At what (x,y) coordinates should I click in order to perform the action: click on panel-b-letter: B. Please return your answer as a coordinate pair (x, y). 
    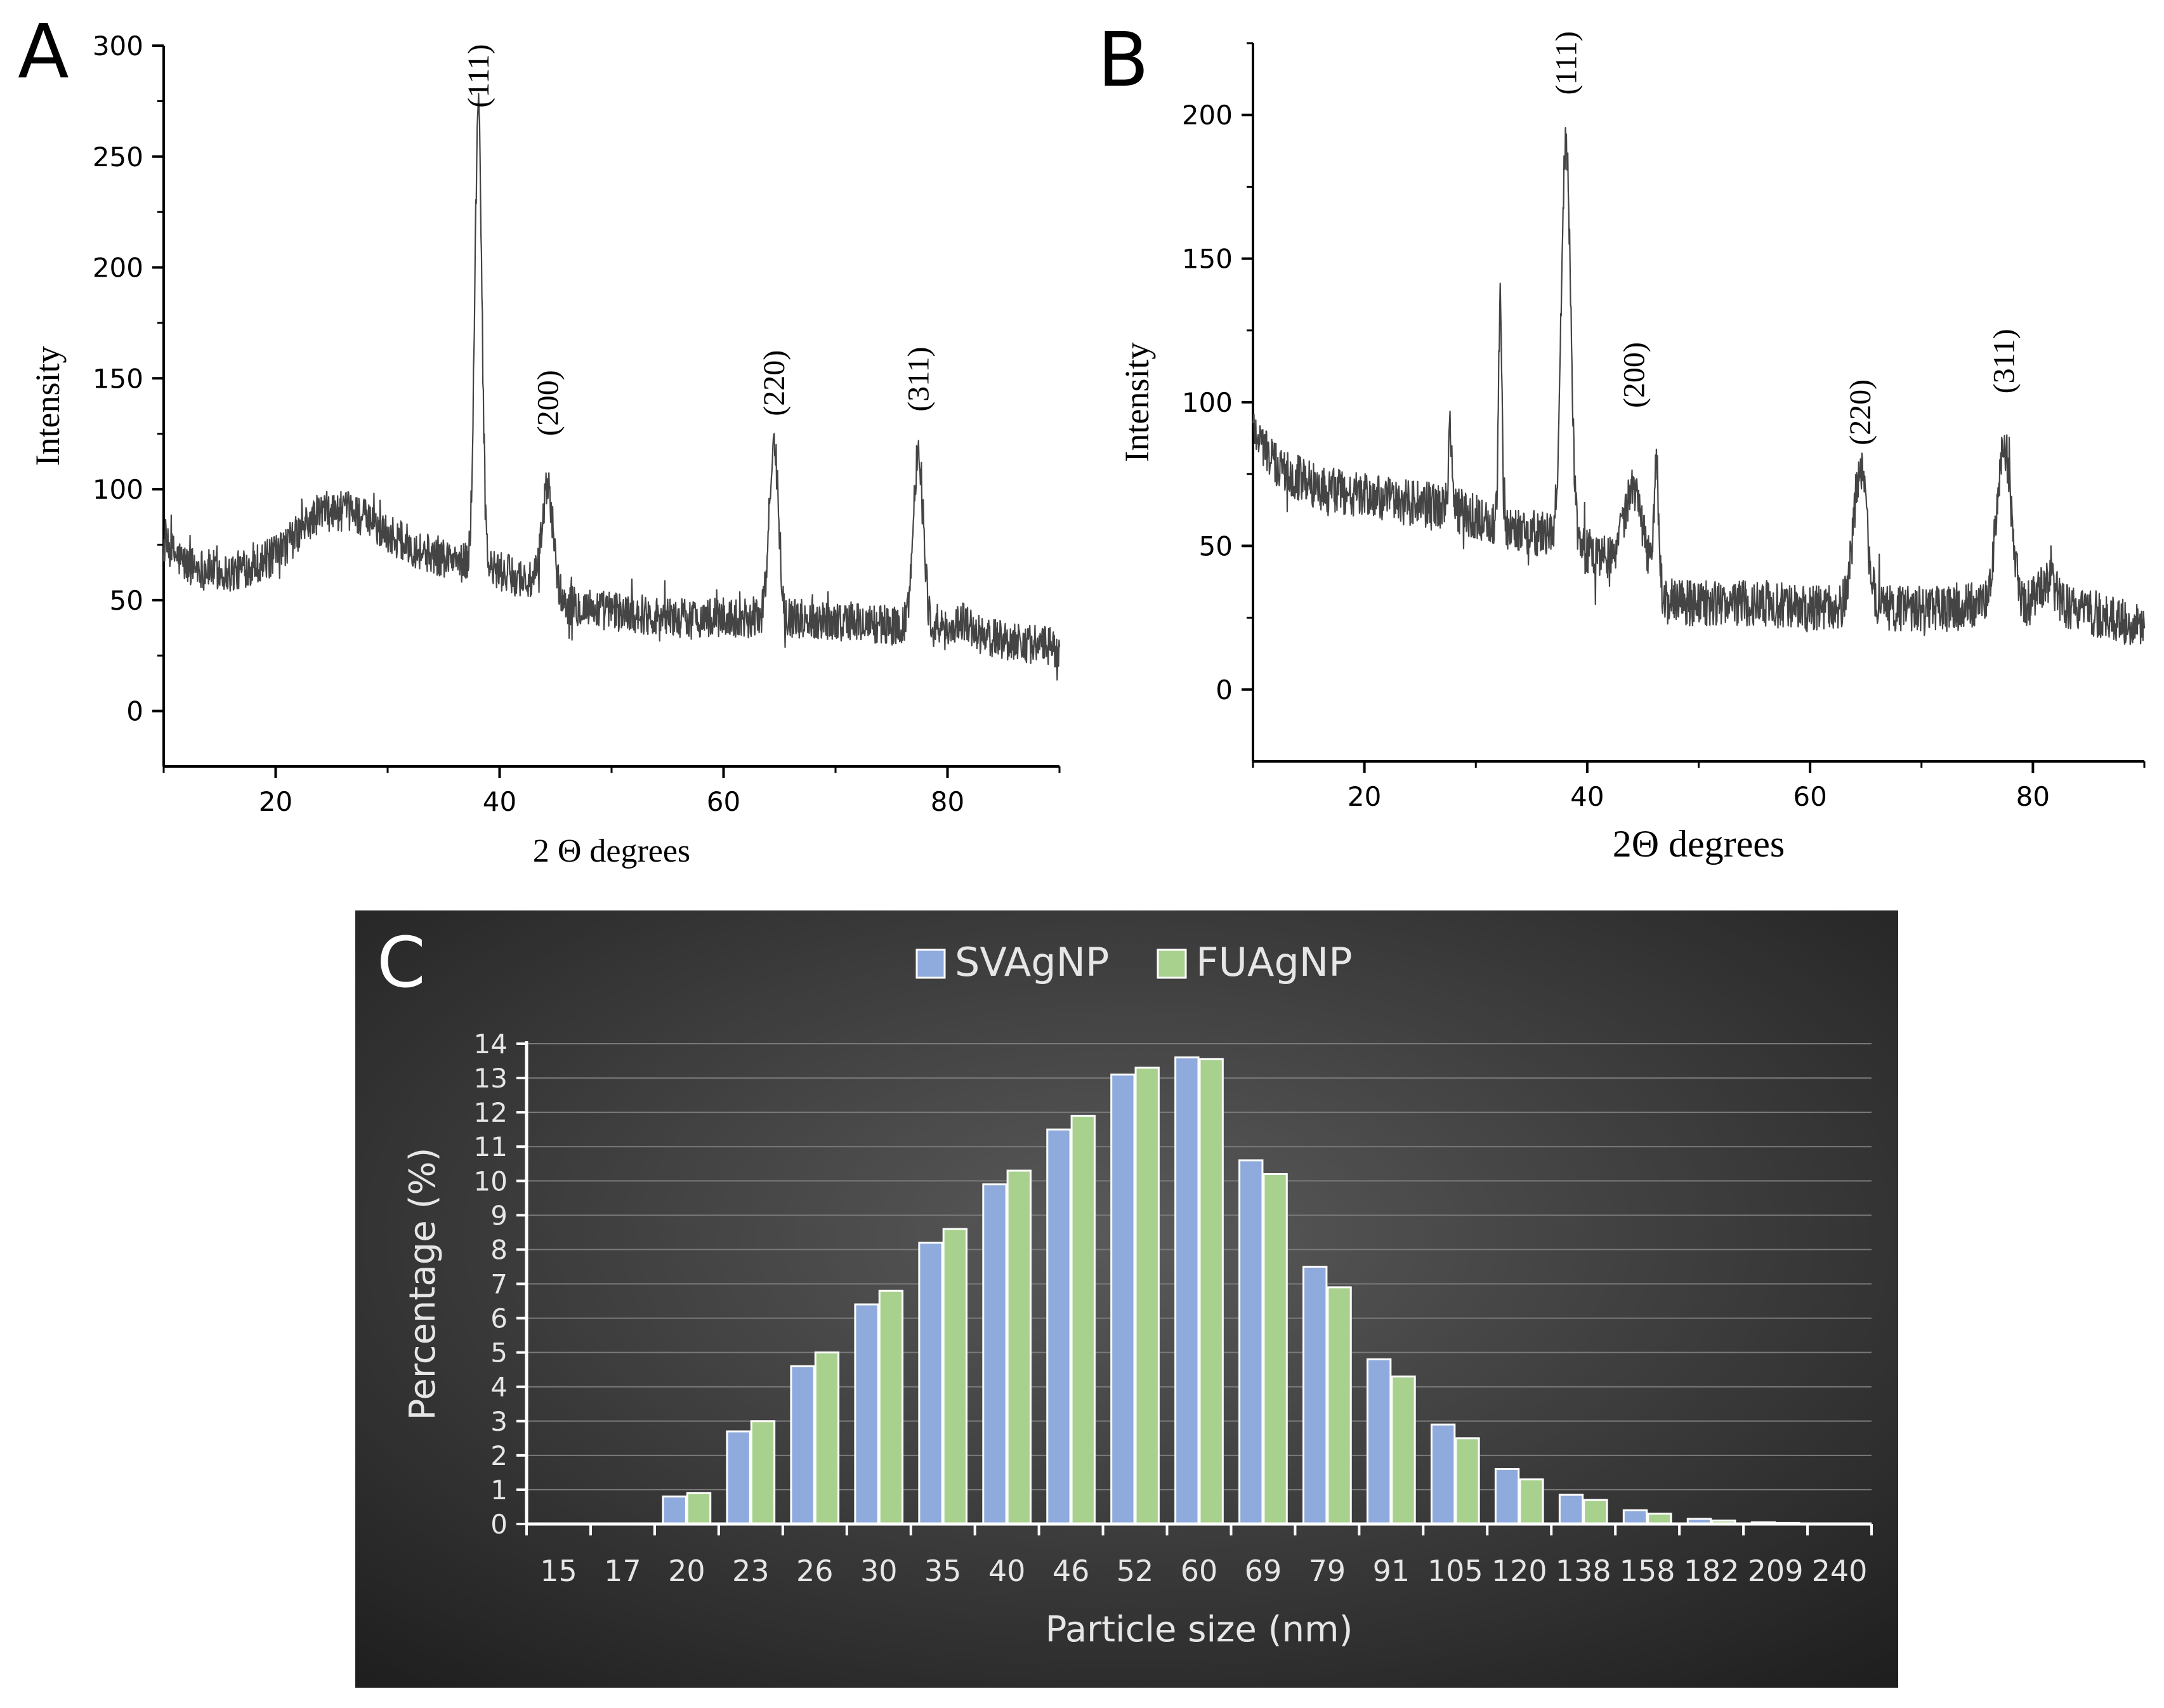
    Looking at the image, I should click on (1123, 59).